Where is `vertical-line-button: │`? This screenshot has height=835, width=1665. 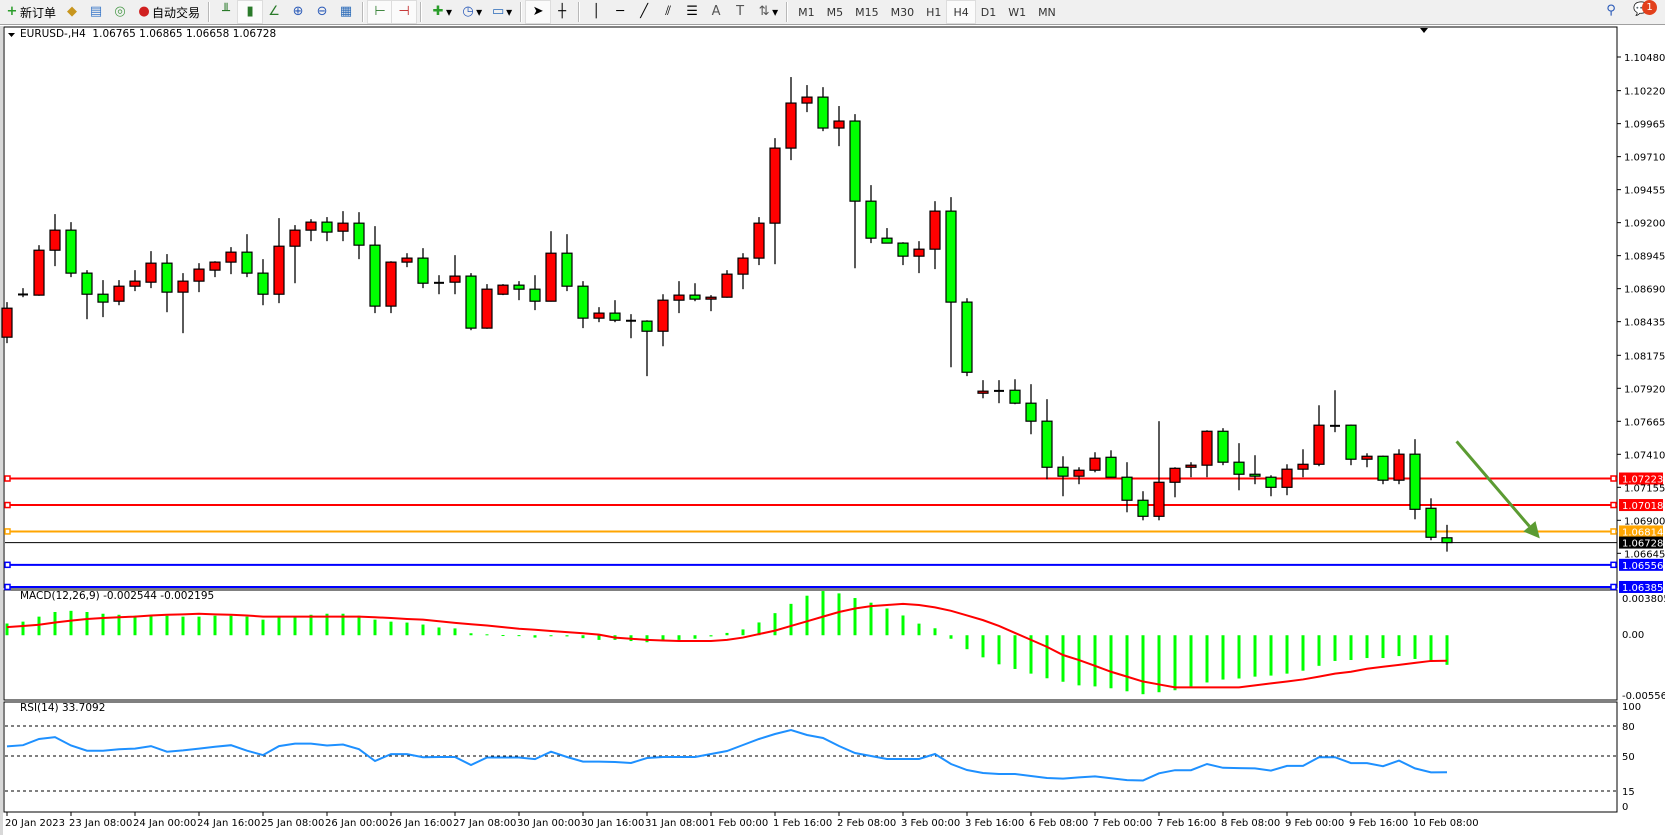 vertical-line-button: │ is located at coordinates (596, 12).